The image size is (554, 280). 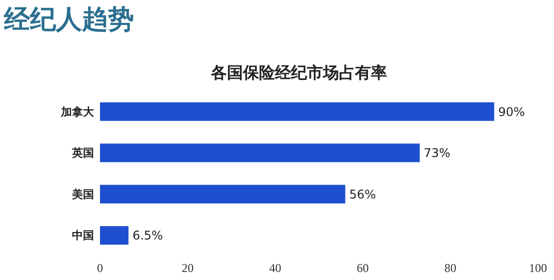 What do you see at coordinates (147, 235) in the screenshot?
I see `data-label: 6.5%` at bounding box center [147, 235].